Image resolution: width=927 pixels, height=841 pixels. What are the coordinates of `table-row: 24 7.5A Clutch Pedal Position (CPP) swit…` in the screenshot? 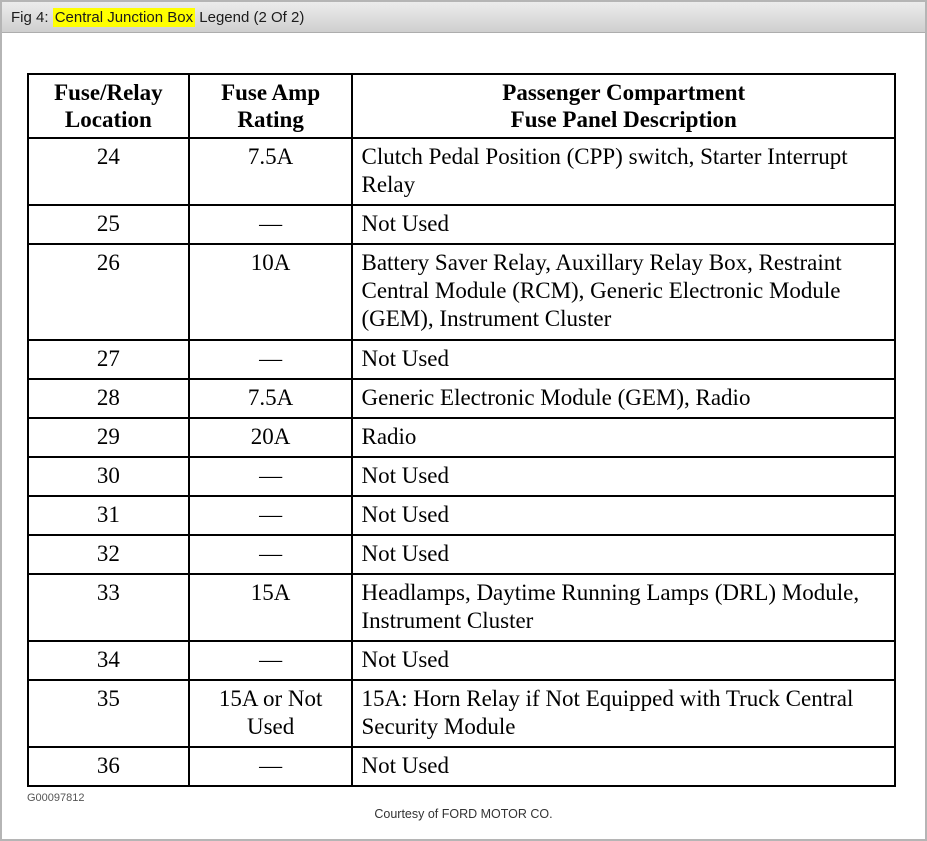 It's located at (461, 172).